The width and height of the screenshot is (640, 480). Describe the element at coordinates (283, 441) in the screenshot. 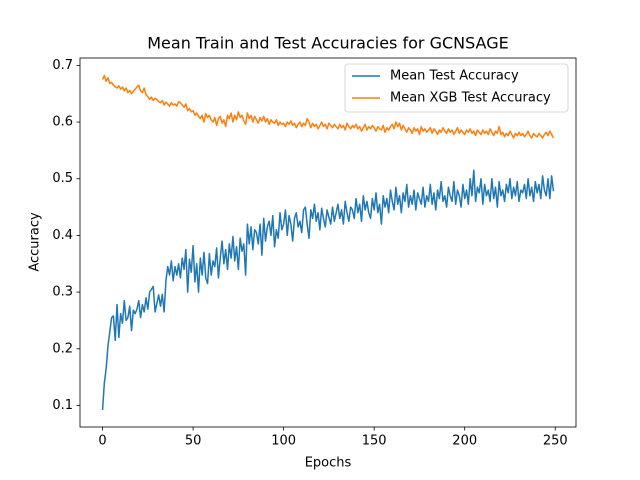

I see `x-tick-label: 100` at that location.